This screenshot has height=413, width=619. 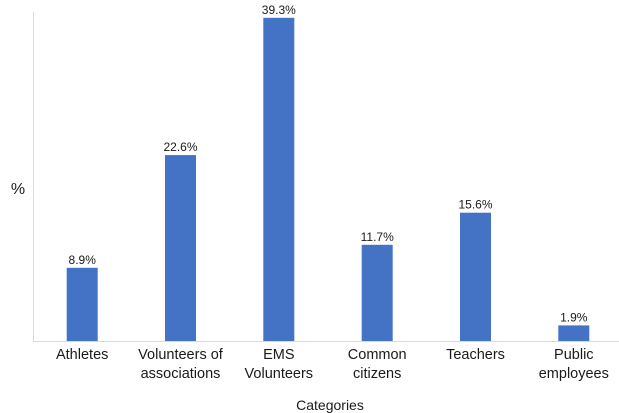 I want to click on x-axis-title: Categories, so click(x=330, y=405).